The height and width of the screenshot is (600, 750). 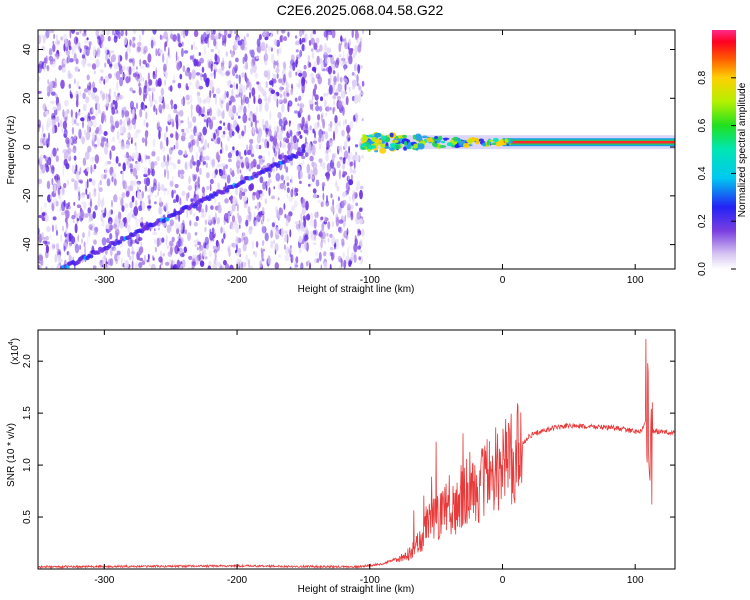 What do you see at coordinates (15, 339) in the screenshot?
I see `snr-y-scale-close: )` at bounding box center [15, 339].